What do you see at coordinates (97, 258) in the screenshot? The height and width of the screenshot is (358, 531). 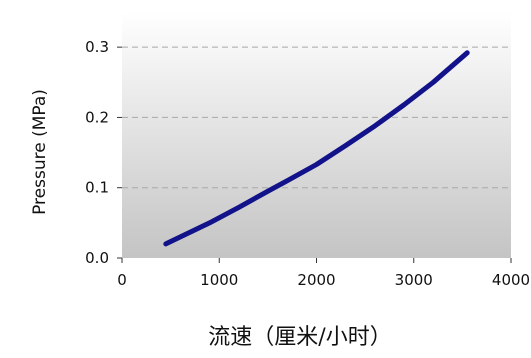 I see `y-tick-label: 0.0` at bounding box center [97, 258].